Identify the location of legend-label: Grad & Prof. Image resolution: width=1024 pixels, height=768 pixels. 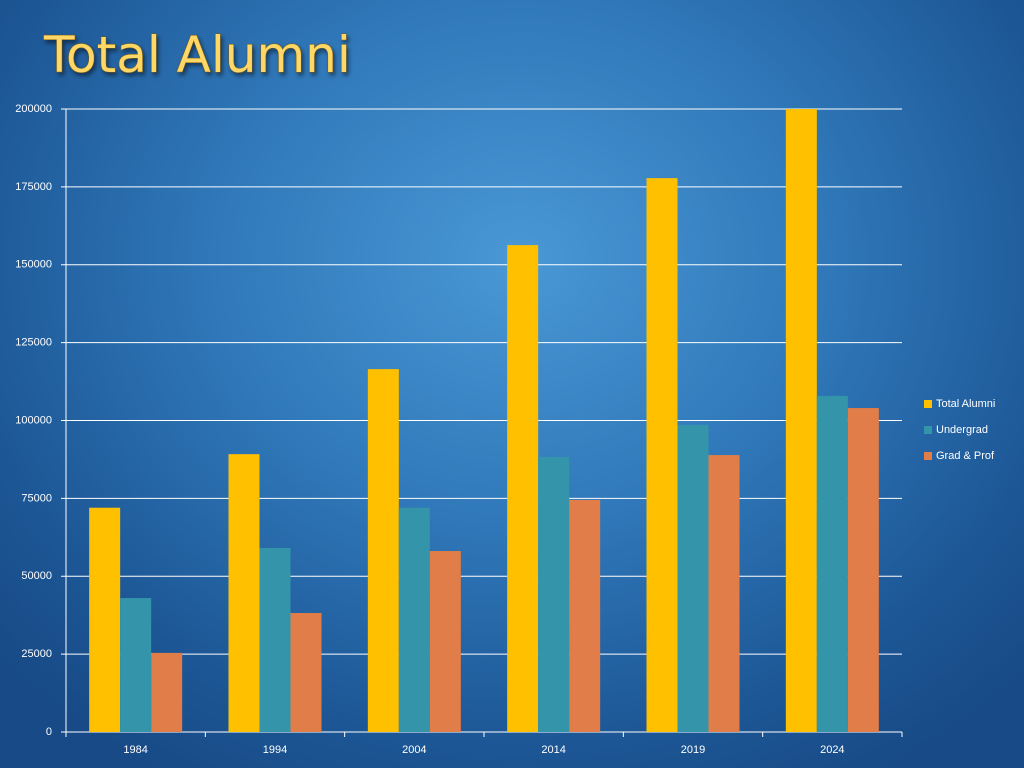
(965, 456).